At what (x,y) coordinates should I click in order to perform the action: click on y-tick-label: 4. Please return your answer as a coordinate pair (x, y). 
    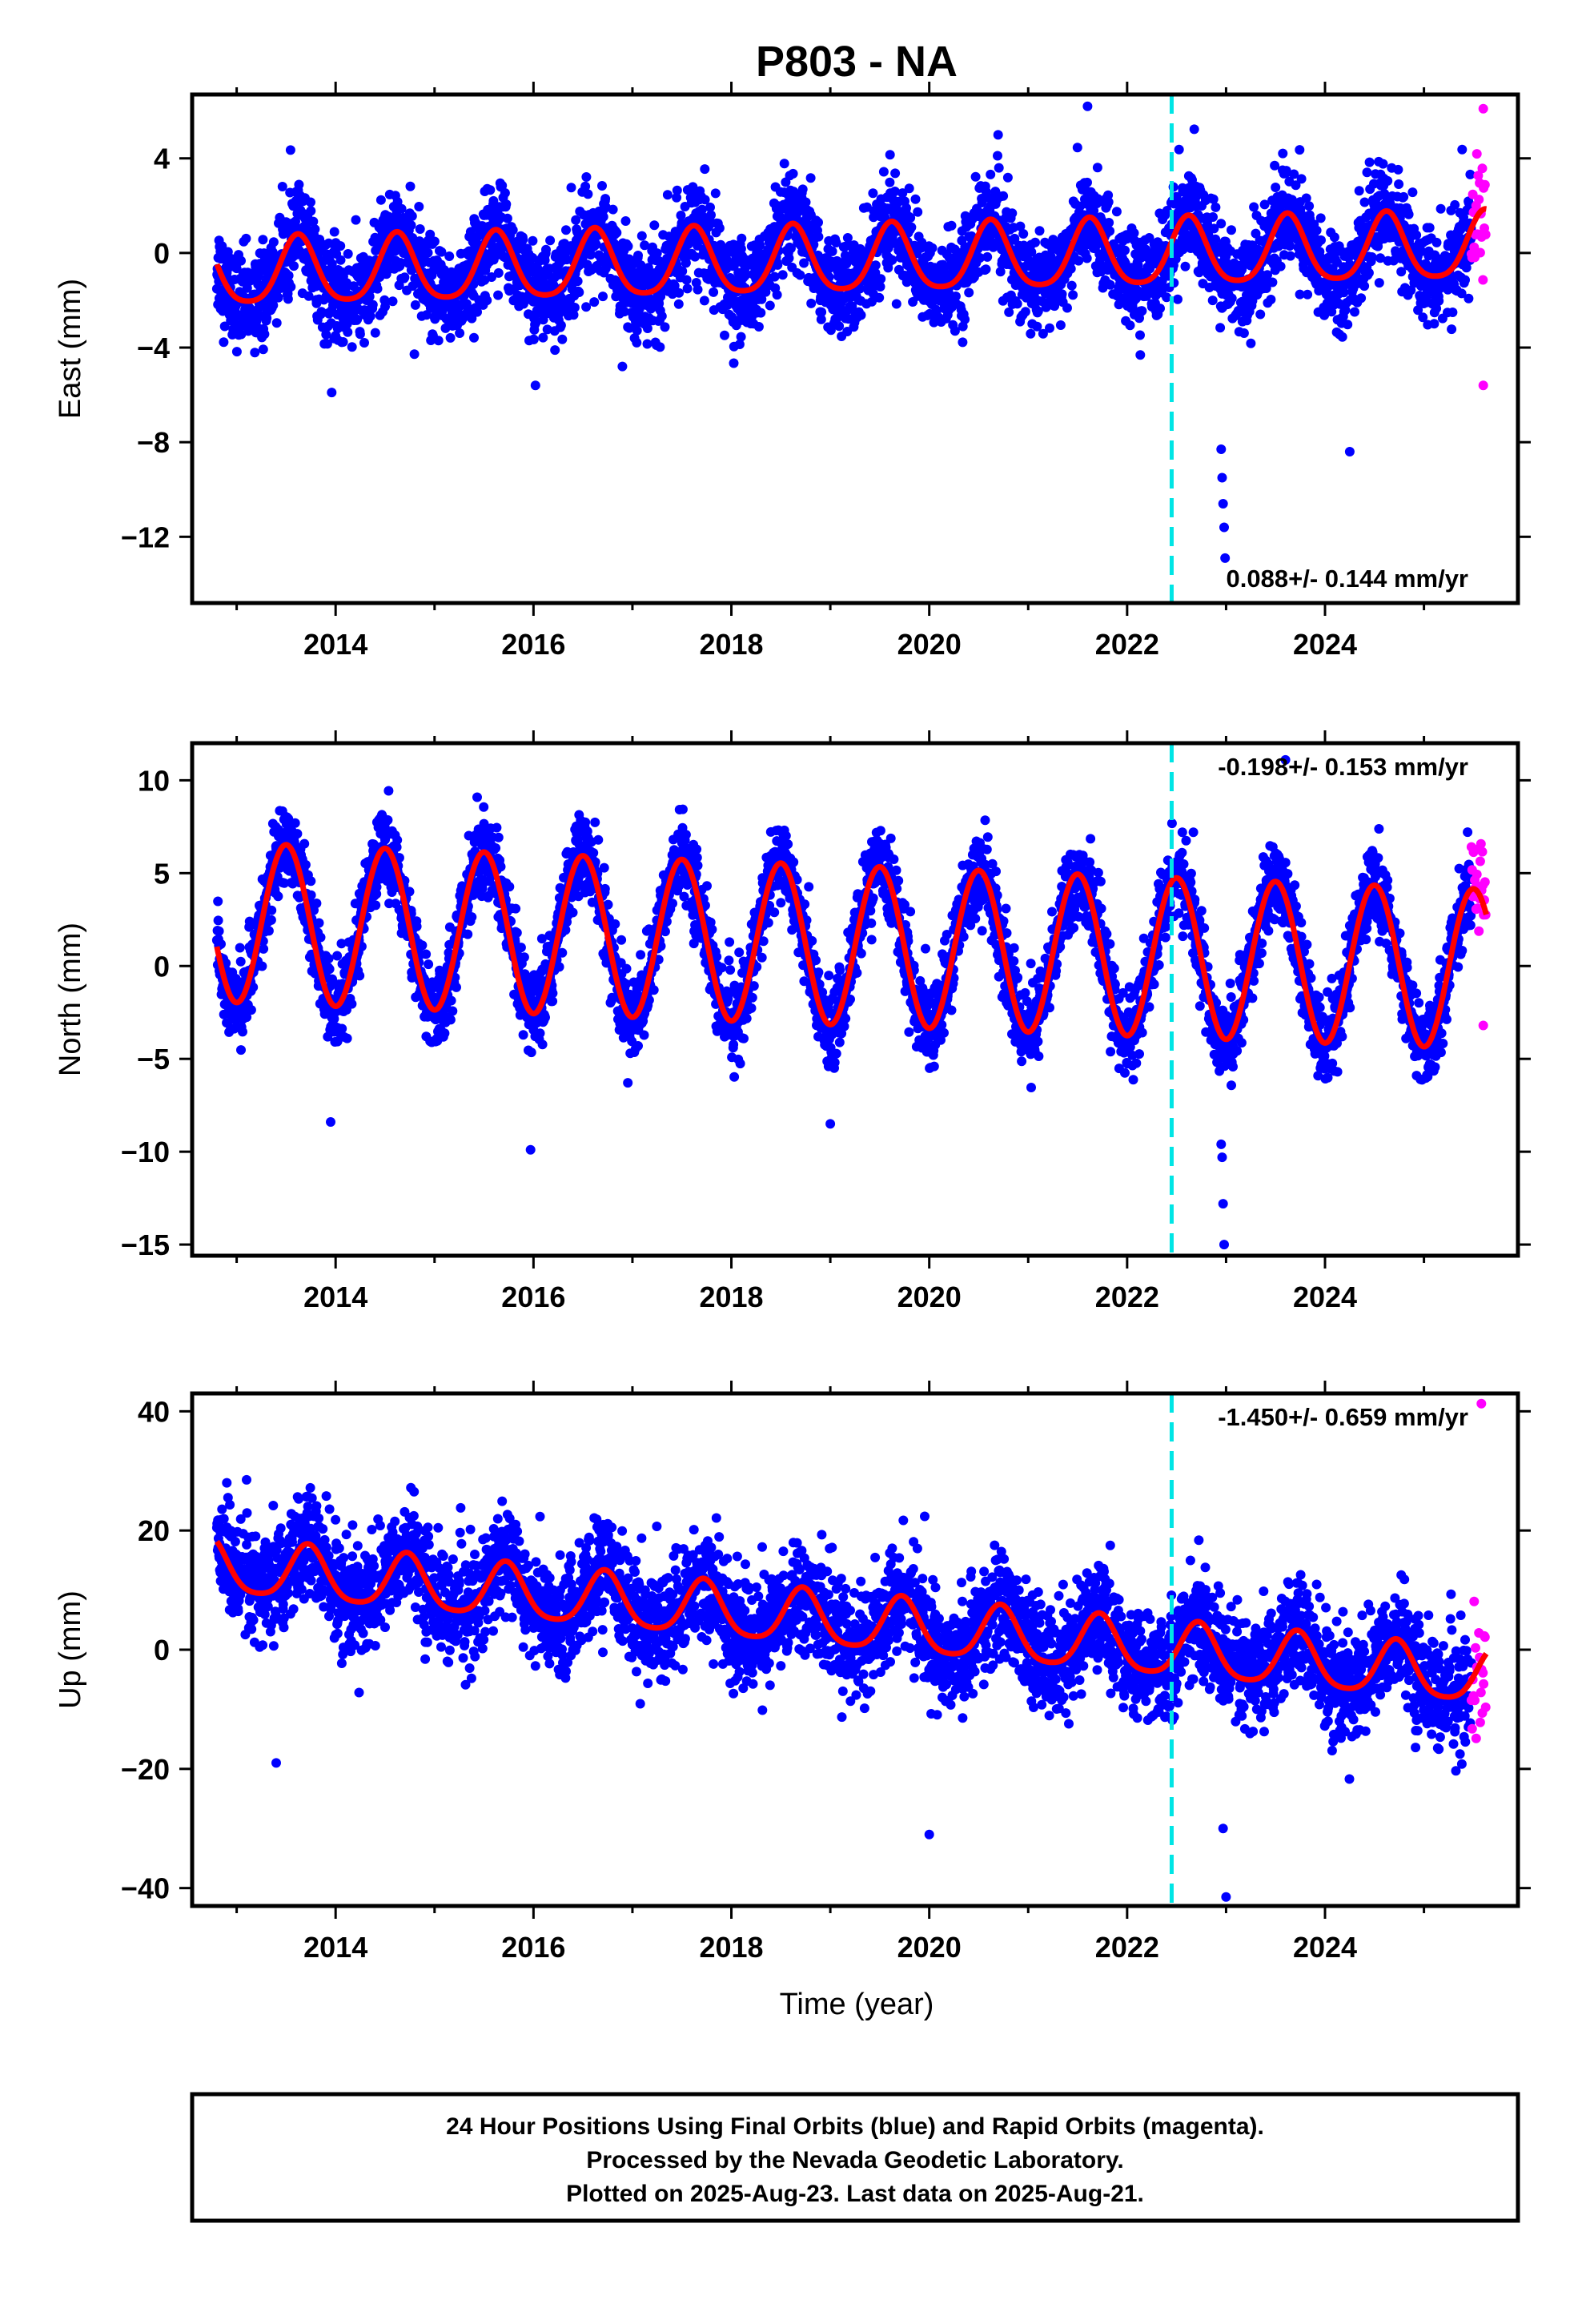
    Looking at the image, I should click on (162, 159).